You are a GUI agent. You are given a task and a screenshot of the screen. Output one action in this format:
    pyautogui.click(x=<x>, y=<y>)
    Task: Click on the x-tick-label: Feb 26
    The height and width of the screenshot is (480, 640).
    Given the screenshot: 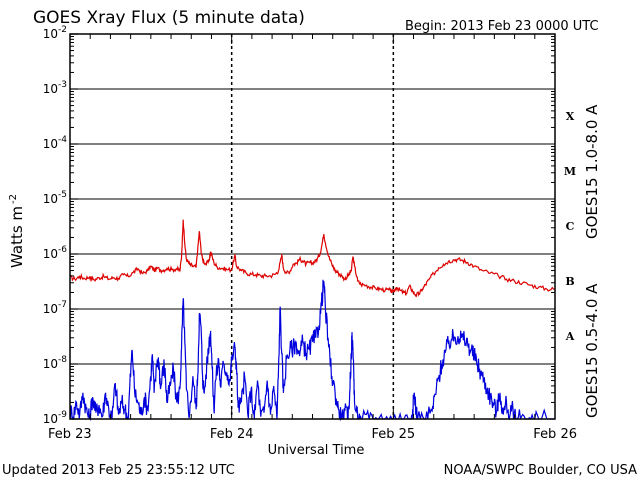 What is the action you would take?
    pyautogui.click(x=555, y=434)
    